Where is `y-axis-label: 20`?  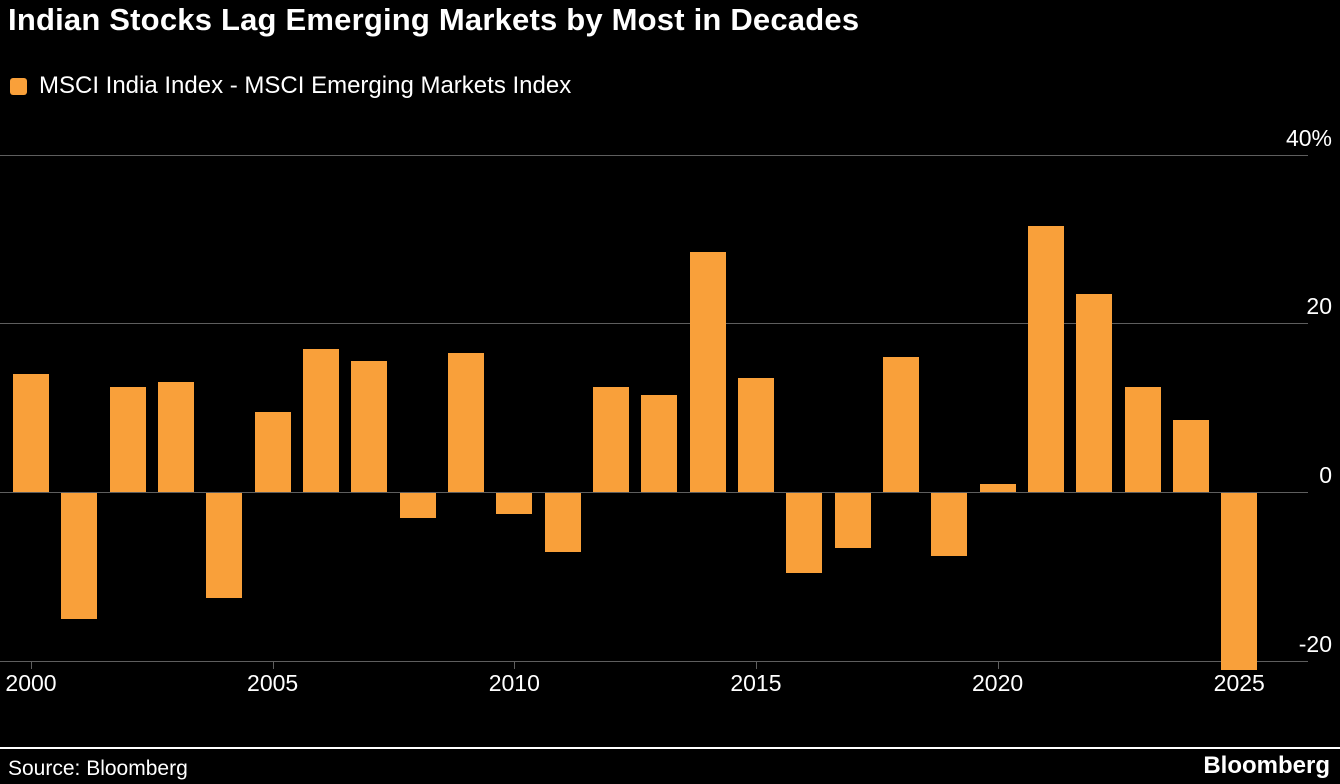
y-axis-label: 20 is located at coordinates (1319, 306).